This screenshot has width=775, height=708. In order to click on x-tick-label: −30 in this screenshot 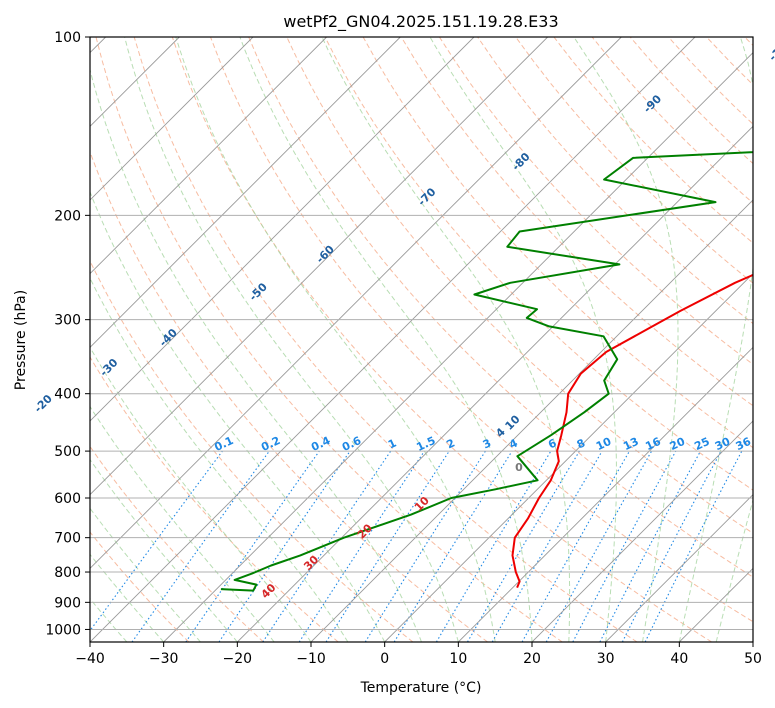, I will do `click(164, 659)`.